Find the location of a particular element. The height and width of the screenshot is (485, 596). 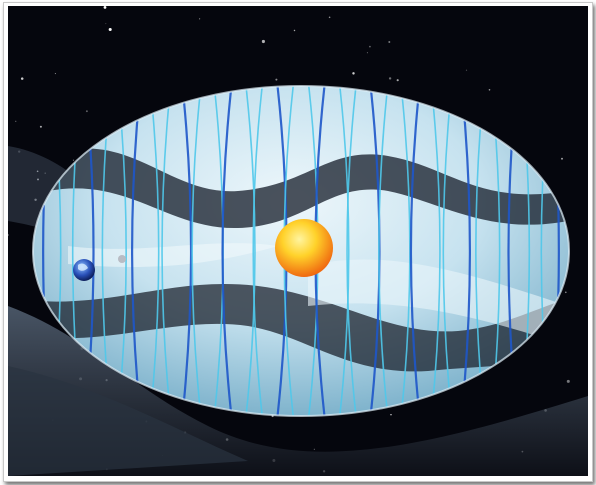

plasma-wisp is located at coordinates (128, 421).